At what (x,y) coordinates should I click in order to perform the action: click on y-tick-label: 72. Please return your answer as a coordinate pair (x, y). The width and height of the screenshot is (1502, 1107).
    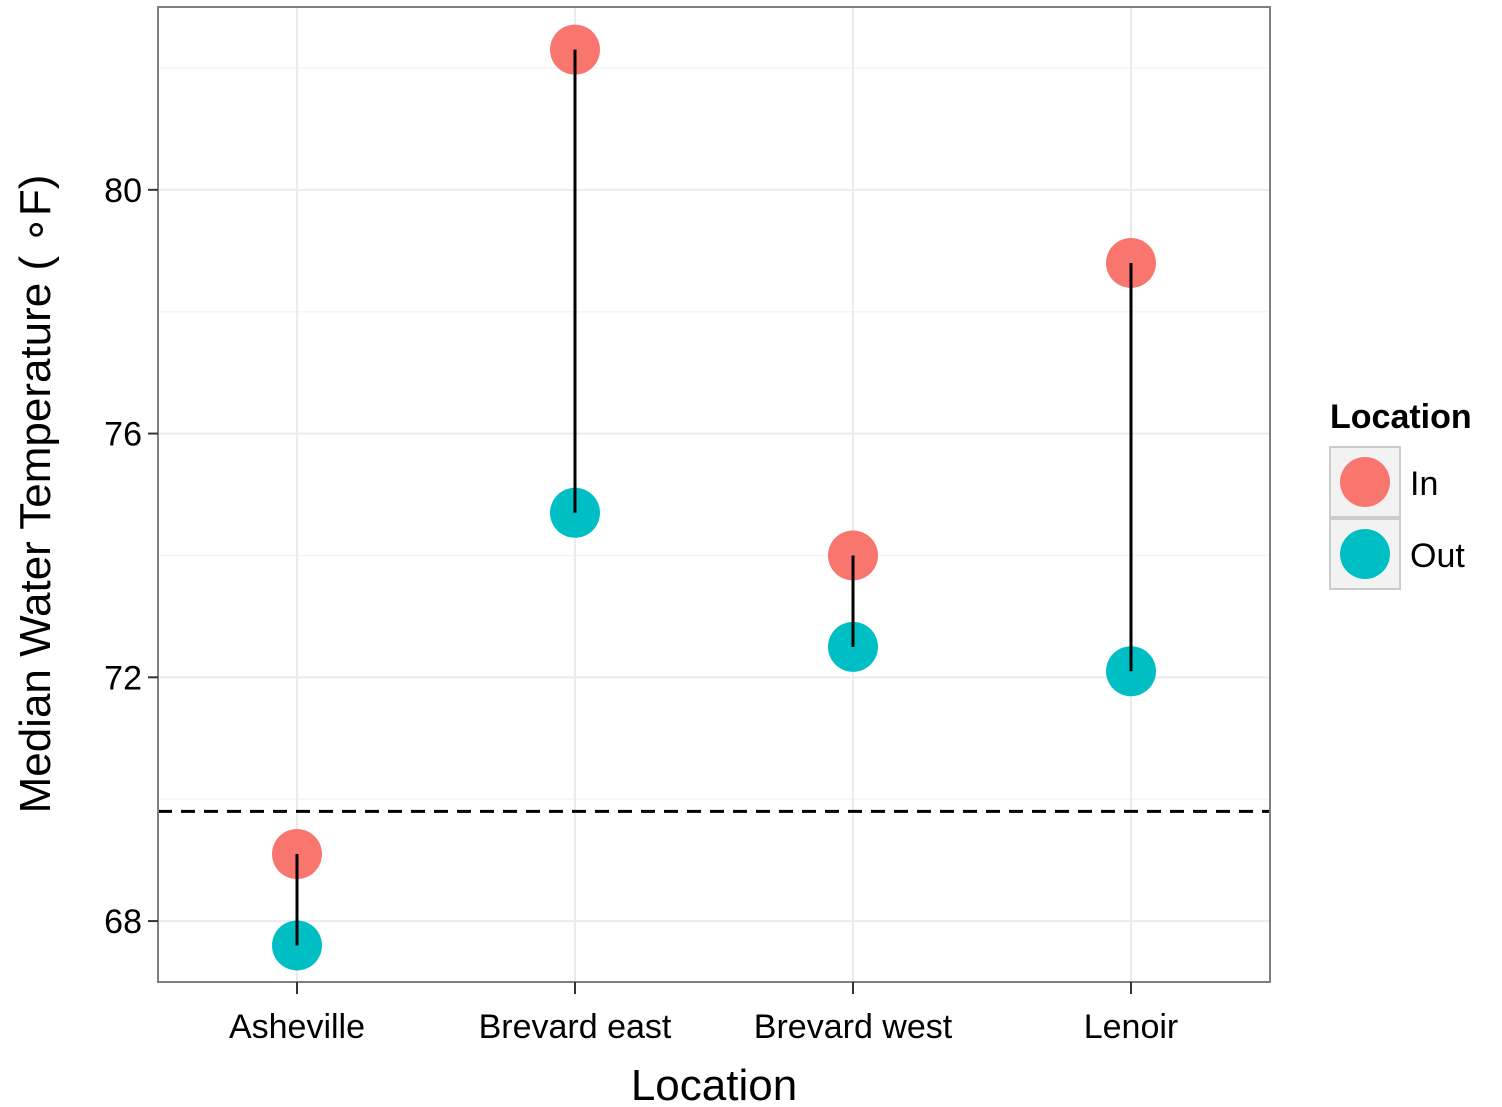
    Looking at the image, I should click on (123, 678).